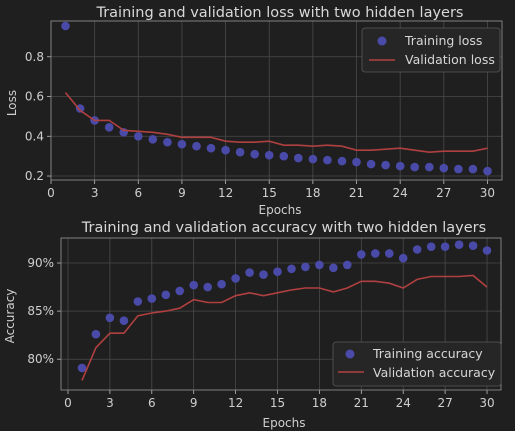  What do you see at coordinates (34, 97) in the screenshot?
I see `loss-y-tick-label: 0.6` at bounding box center [34, 97].